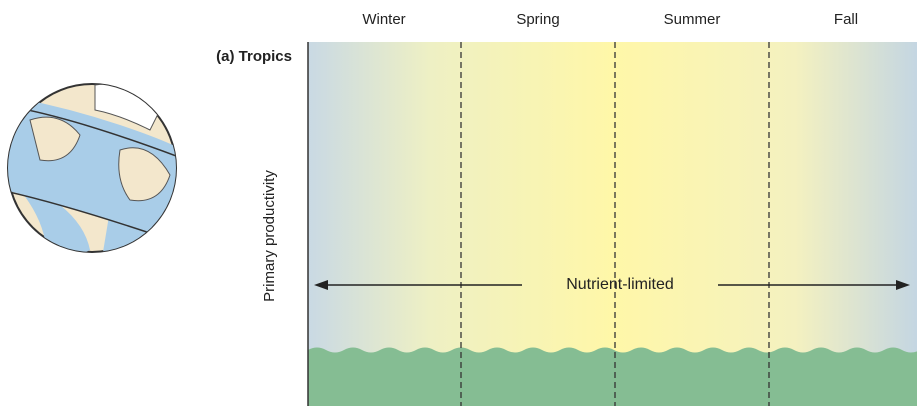 Image resolution: width=917 pixels, height=418 pixels. I want to click on annotation: Nutrient-limited, so click(620, 284).